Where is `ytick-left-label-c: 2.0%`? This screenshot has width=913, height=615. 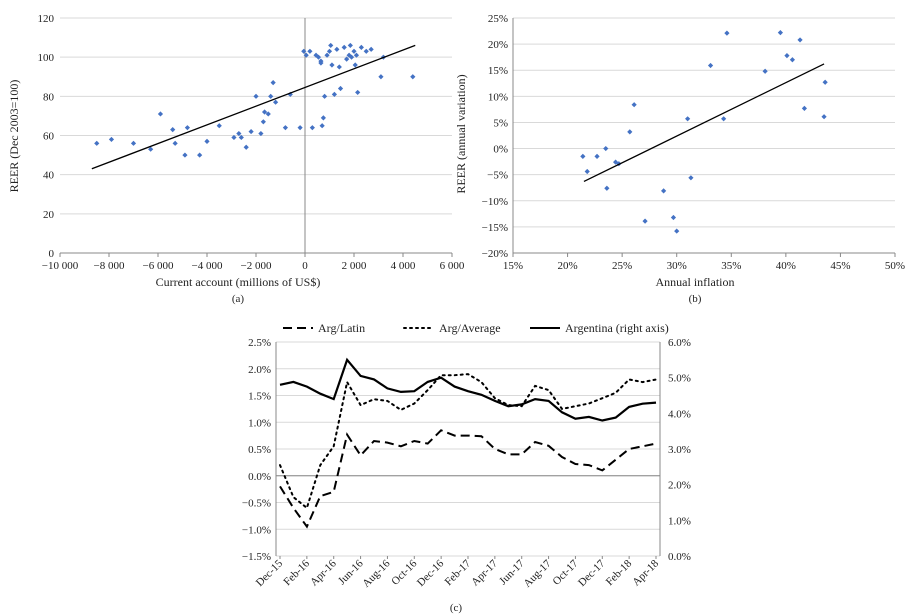
ytick-left-label-c: 2.0% is located at coordinates (259, 370).